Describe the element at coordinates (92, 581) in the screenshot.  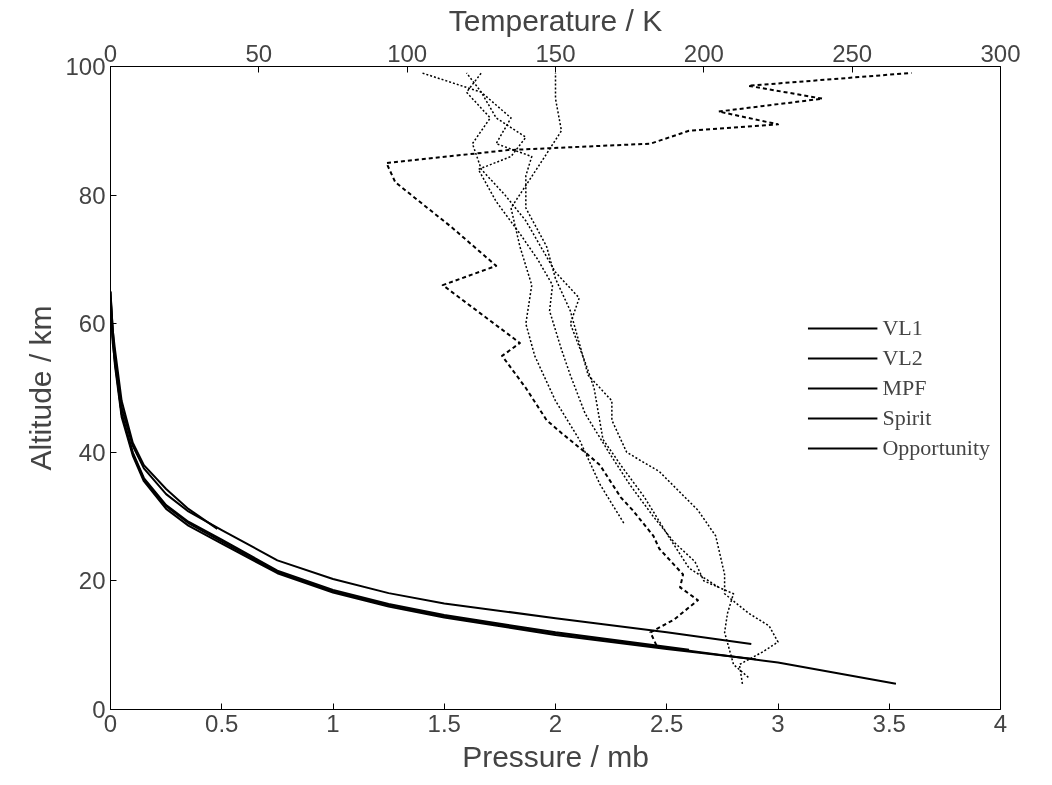
I see `y-tick-label: 20` at that location.